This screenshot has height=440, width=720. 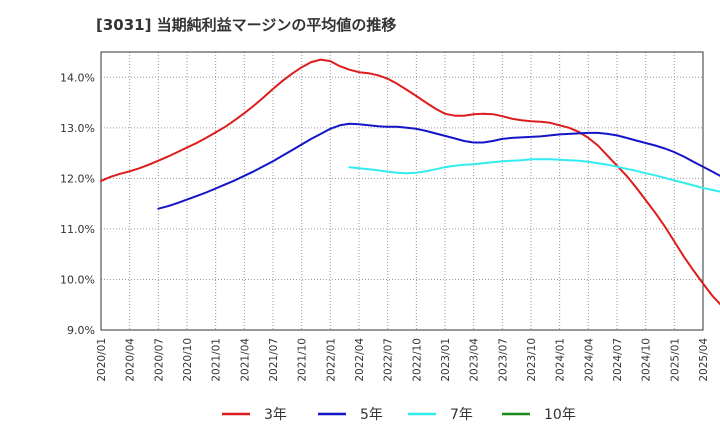 What do you see at coordinates (371, 415) in the screenshot?
I see `legend-label: 5年` at bounding box center [371, 415].